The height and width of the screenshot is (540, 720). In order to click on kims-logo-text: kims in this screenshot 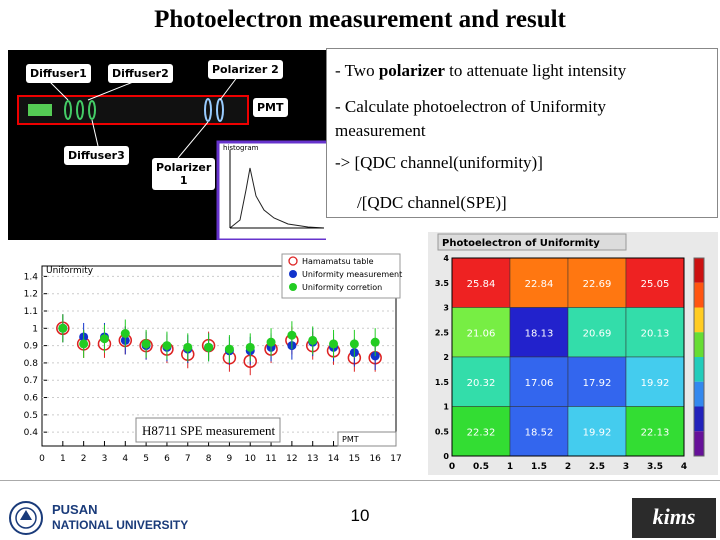, I will do `click(674, 516)`.